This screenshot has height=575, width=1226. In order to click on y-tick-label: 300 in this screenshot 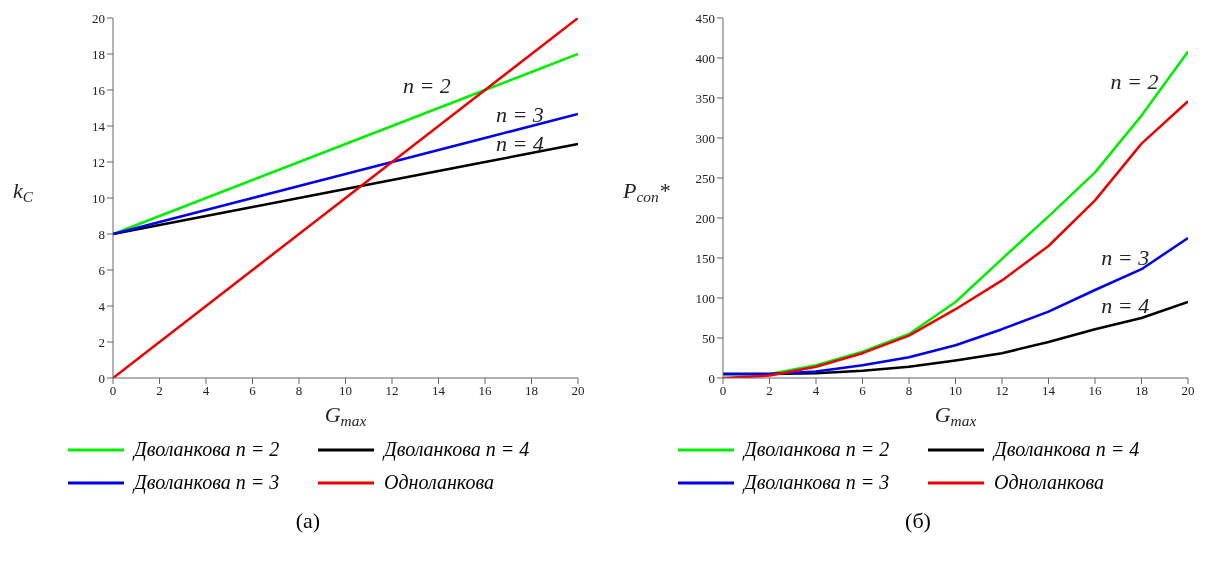, I will do `click(705, 138)`.